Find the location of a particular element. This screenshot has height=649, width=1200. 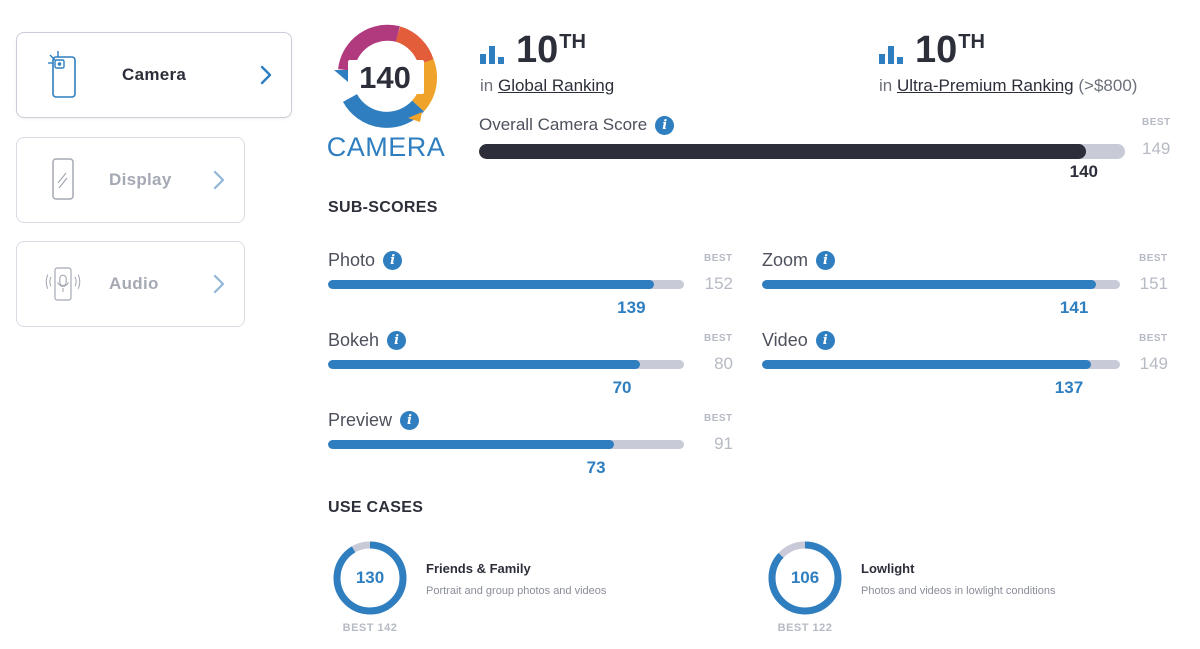

use-case-description: Photos and videos in lowlight conditions is located at coordinates (958, 591).